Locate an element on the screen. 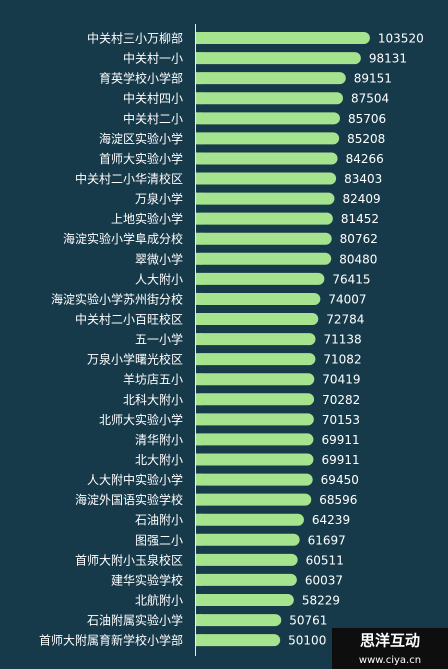 The image size is (448, 669). value-label: 103520 is located at coordinates (401, 39).